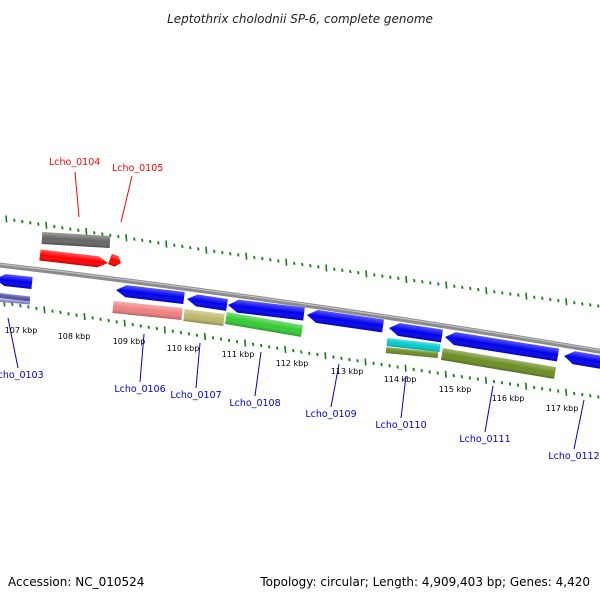  Describe the element at coordinates (254, 403) in the screenshot. I see `callout-lcho-0108-label: Lcho_0108` at that location.